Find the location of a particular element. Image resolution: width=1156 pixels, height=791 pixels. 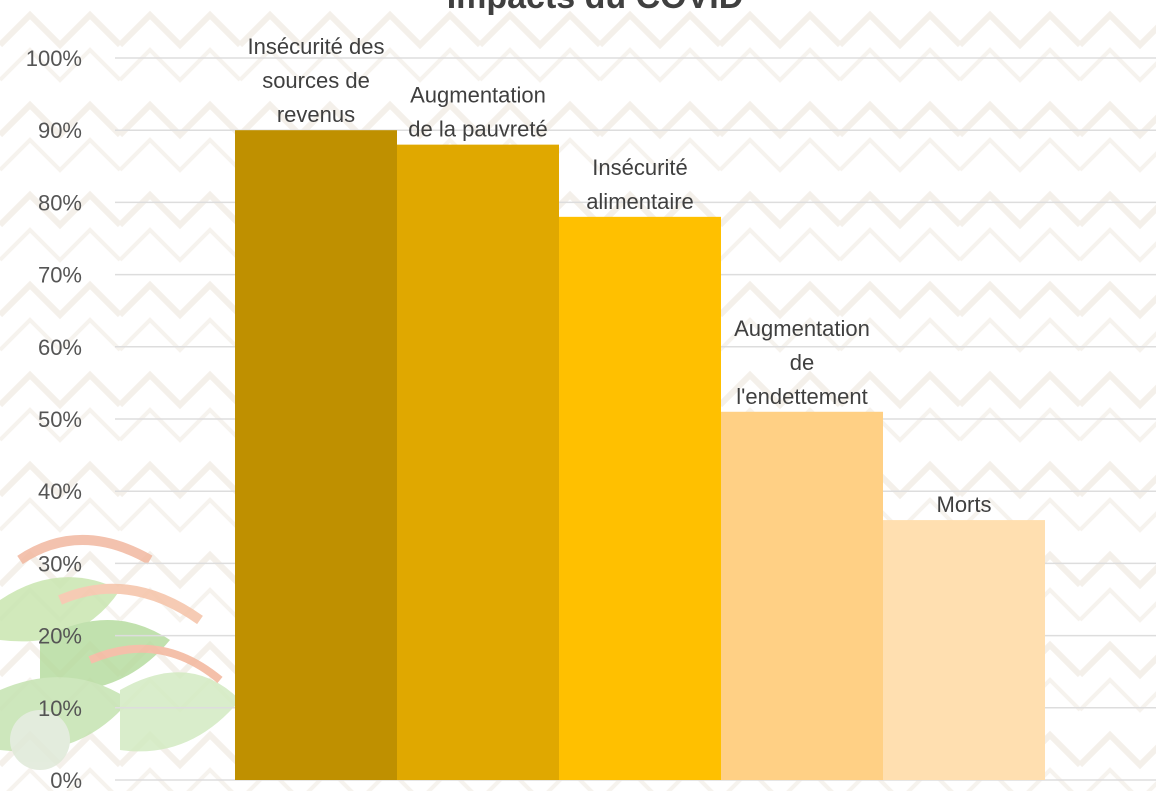

y-tick-label: 80% is located at coordinates (60, 202).